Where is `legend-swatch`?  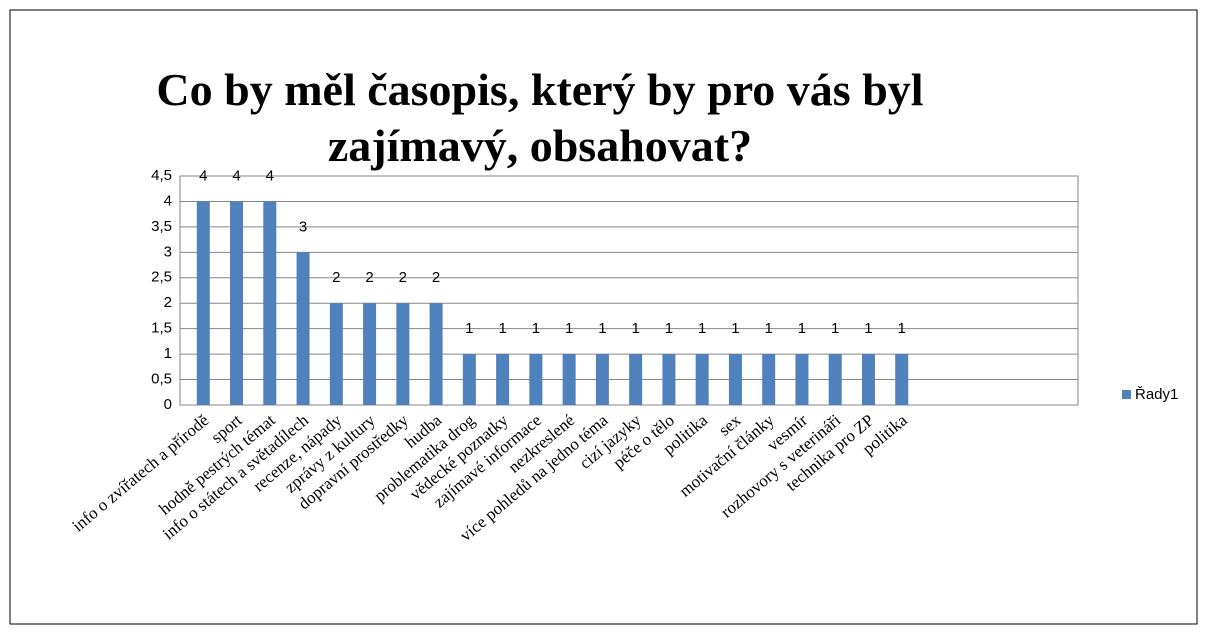
legend-swatch is located at coordinates (1126, 394).